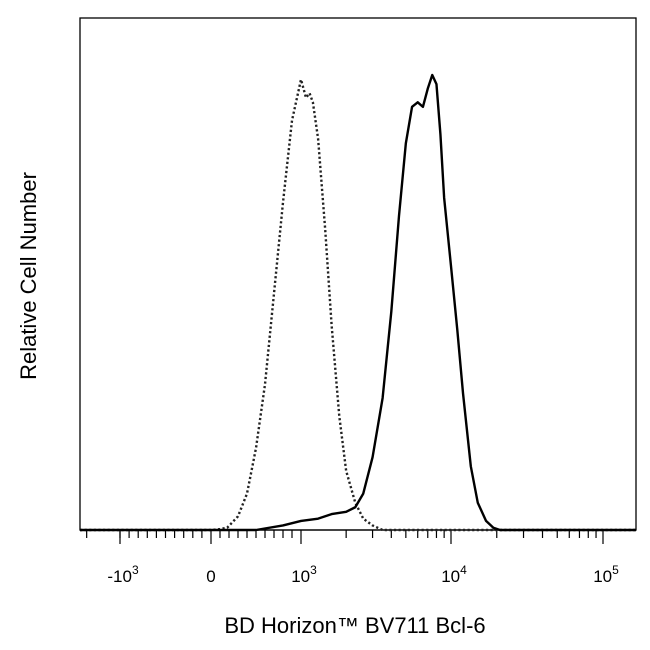 This screenshot has width=650, height=650. I want to click on x-tick-label: 10⁵, so click(606, 574).